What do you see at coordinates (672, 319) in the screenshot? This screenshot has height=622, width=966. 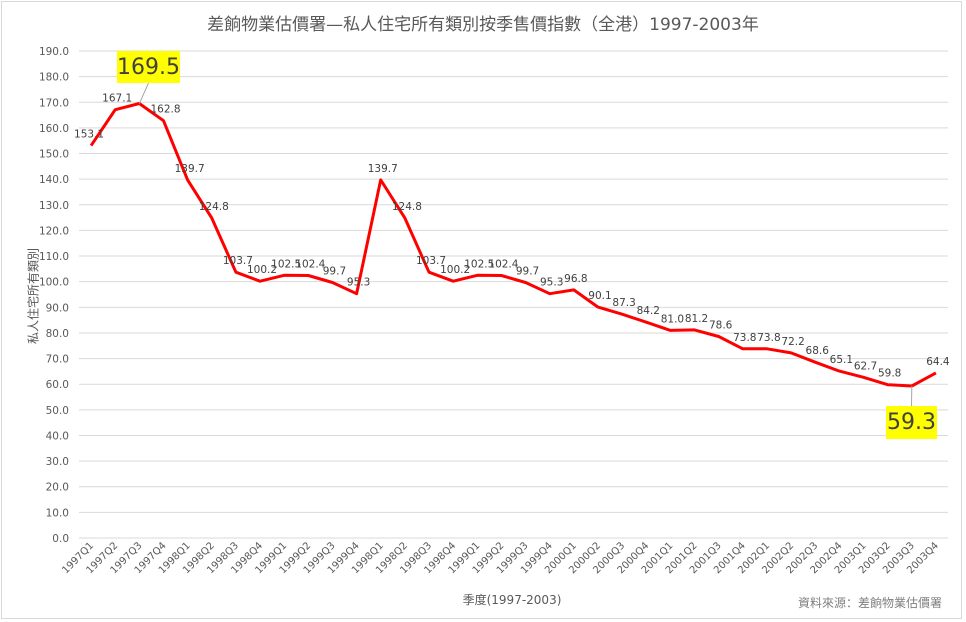 I see `data-label: 81.0` at bounding box center [672, 319].